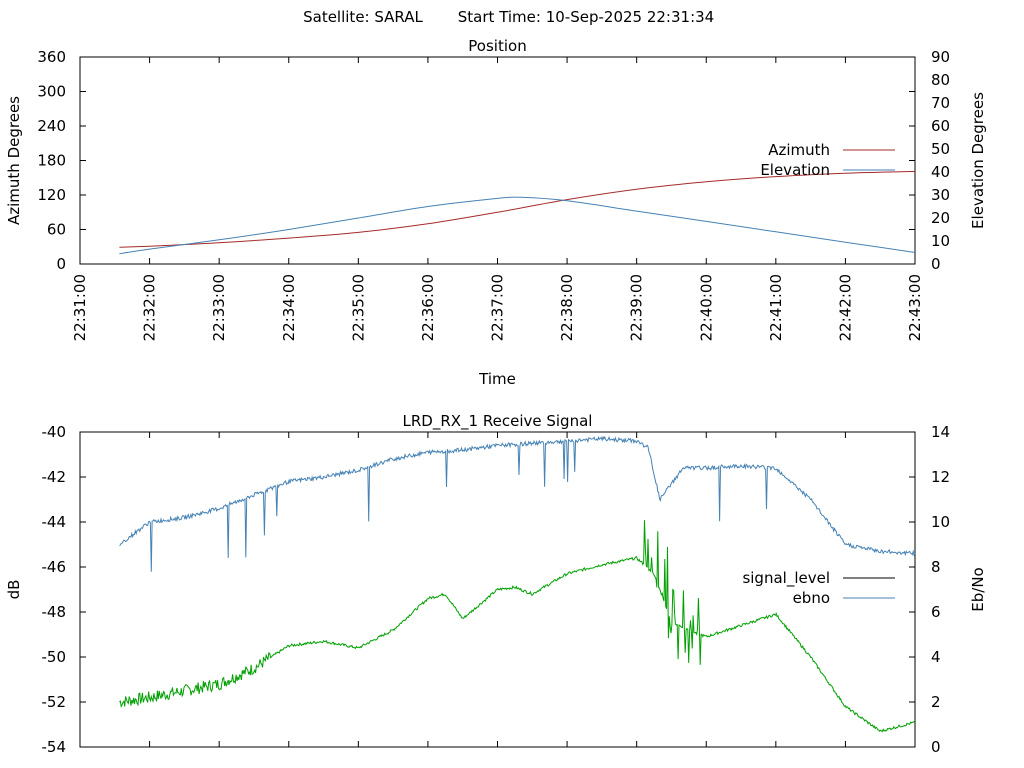 The image size is (1024, 768). I want to click on x-tick-label: 22:32:00, so click(150, 307).